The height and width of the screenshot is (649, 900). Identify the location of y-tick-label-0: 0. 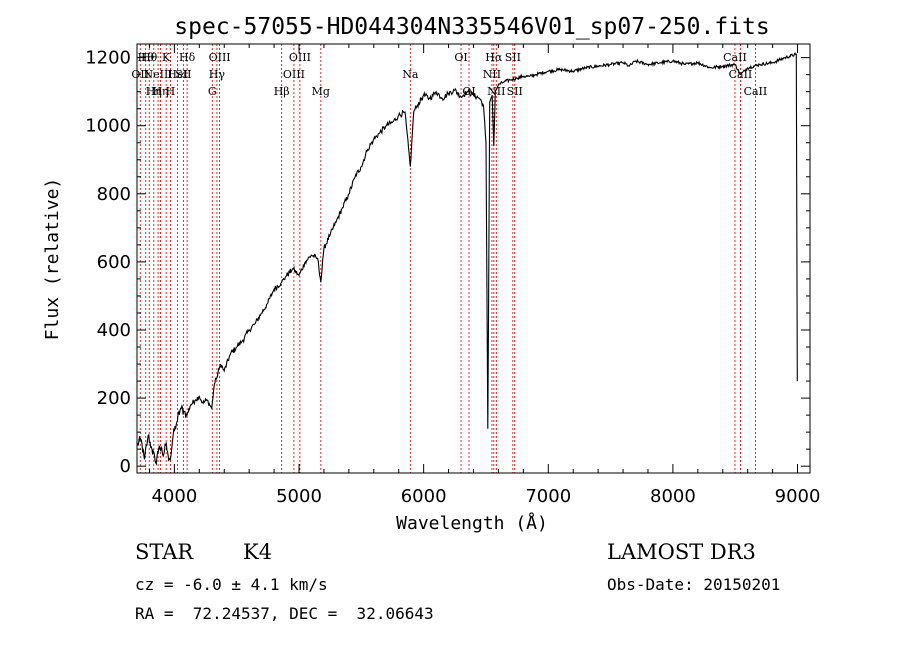
(125, 466).